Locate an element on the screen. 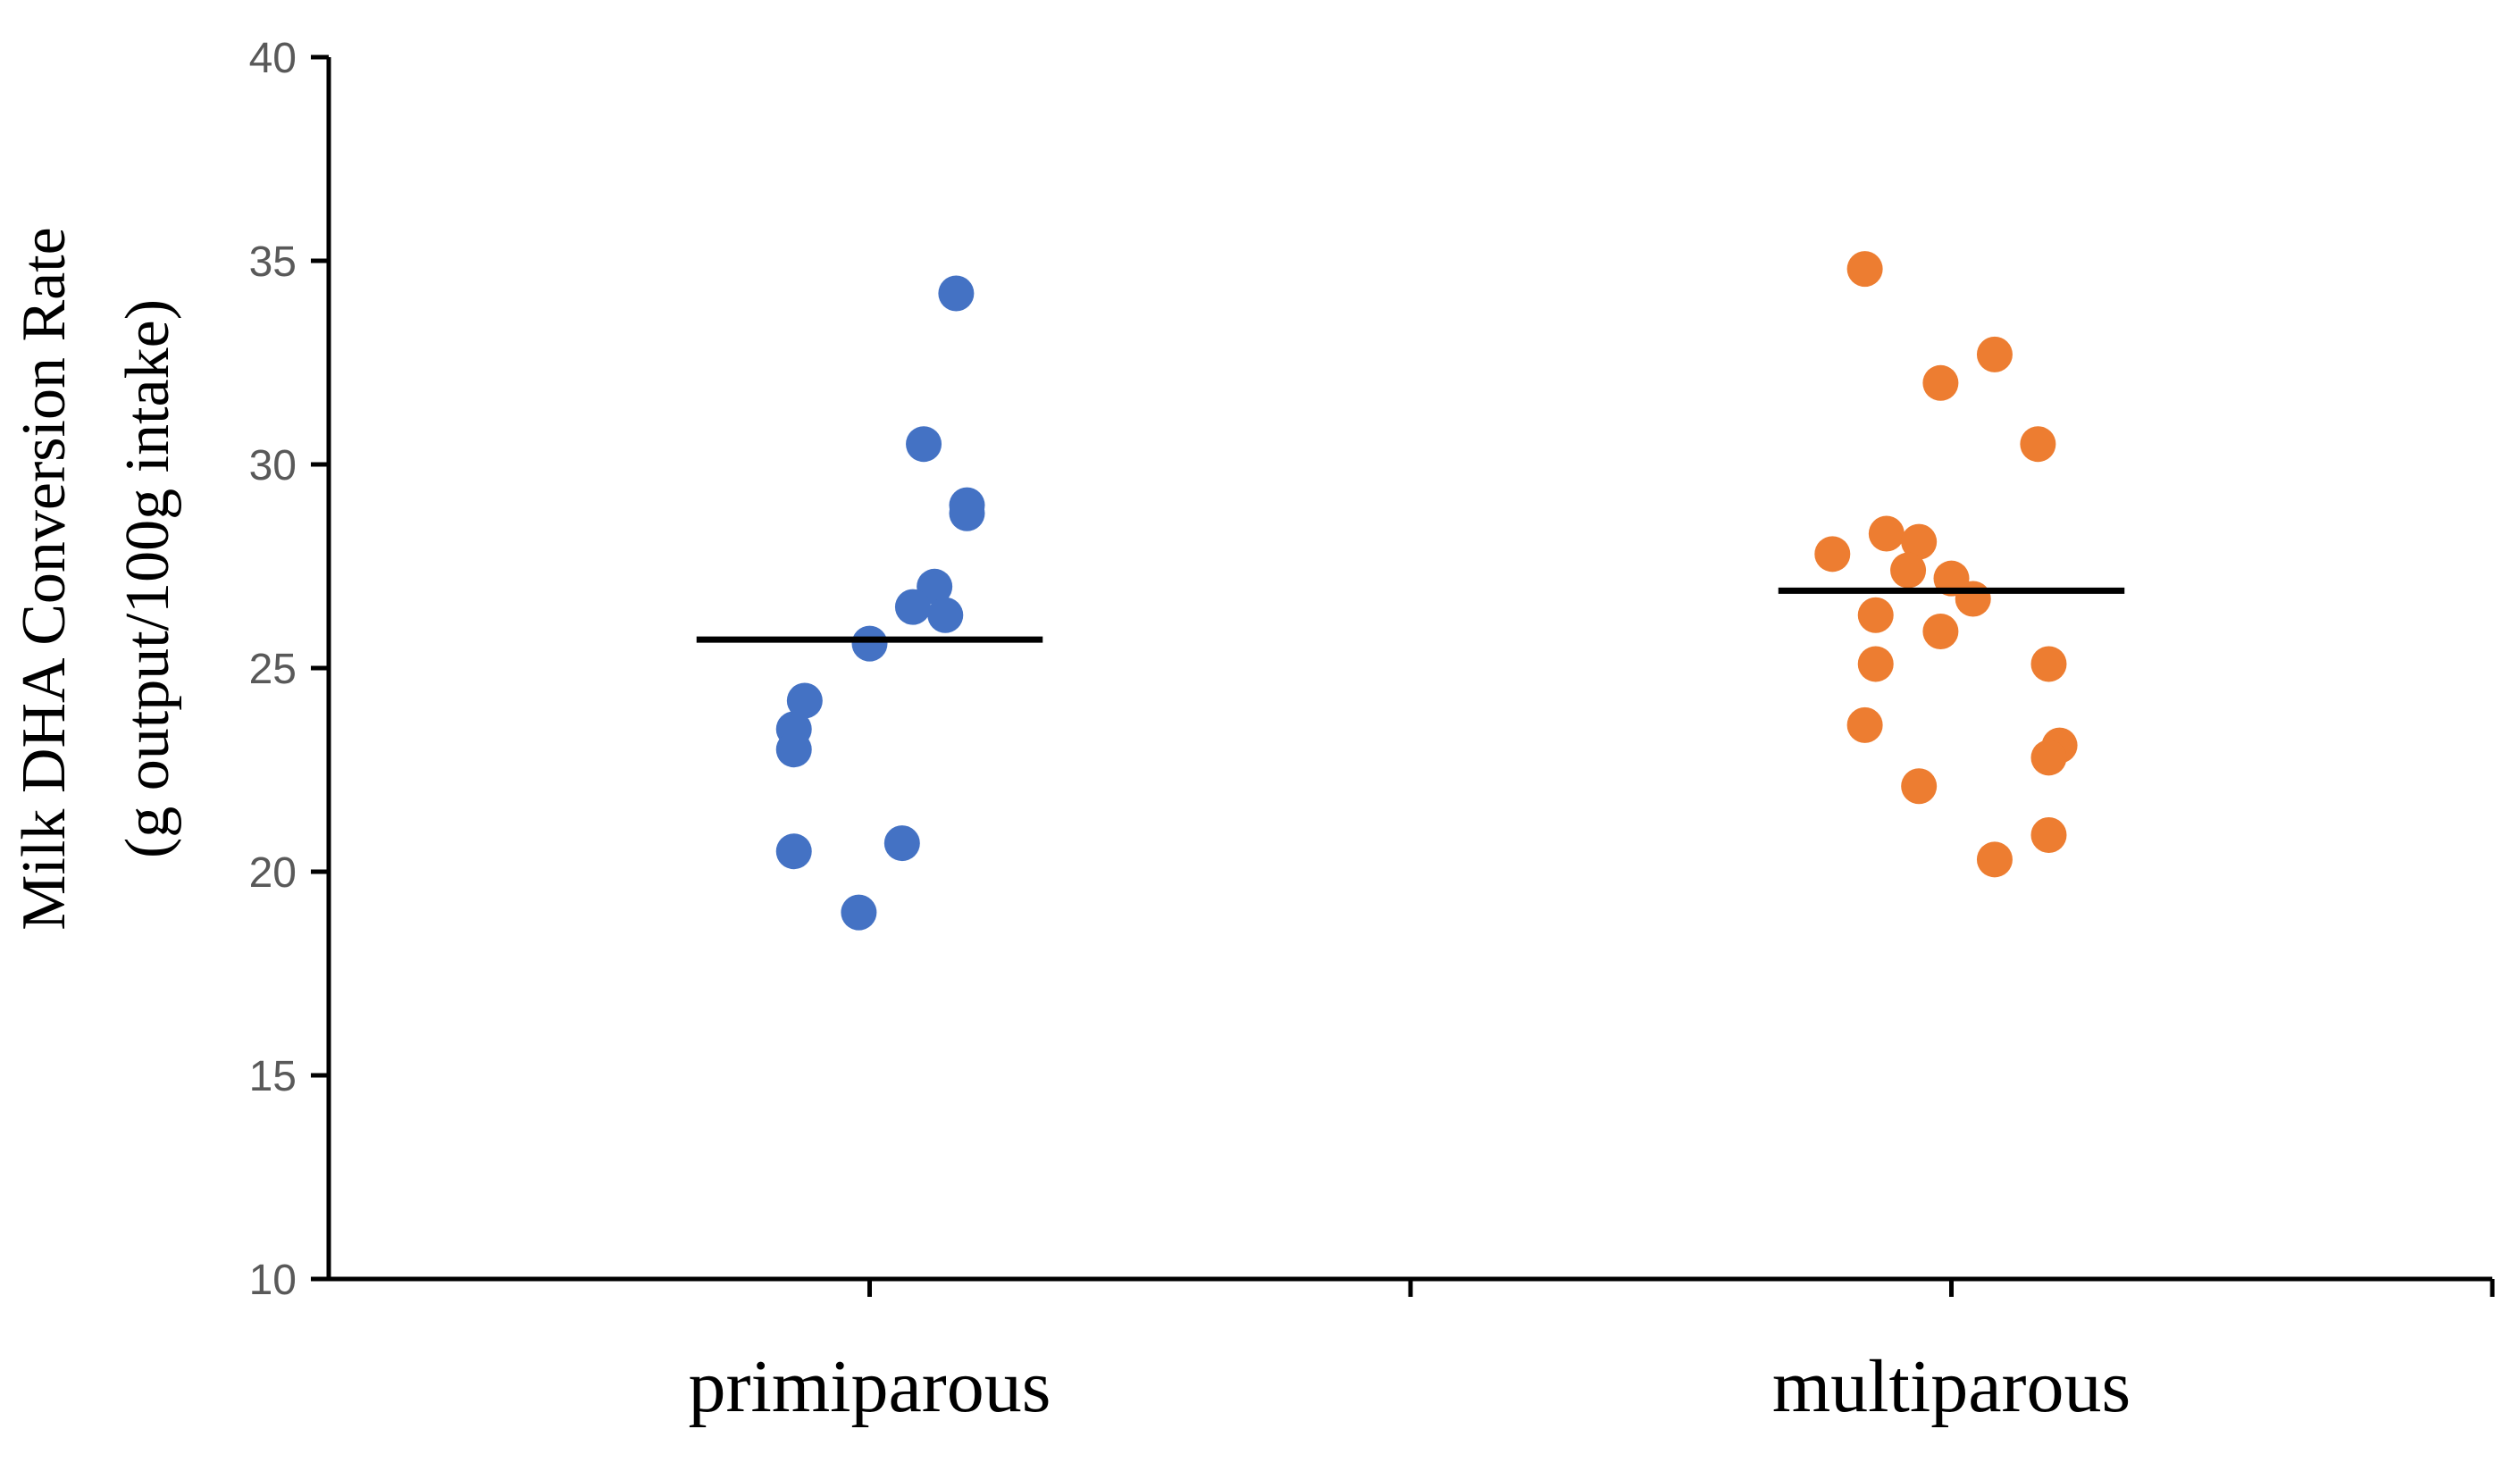 Image resolution: width=2520 pixels, height=1471 pixels. y-tick-label: 25 is located at coordinates (273, 669).